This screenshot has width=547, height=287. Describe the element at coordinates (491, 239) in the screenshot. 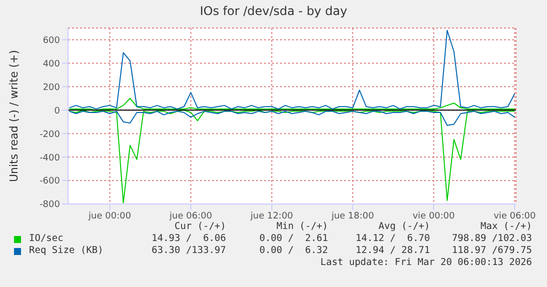

I see `text: 798.89 /102.03` at that location.